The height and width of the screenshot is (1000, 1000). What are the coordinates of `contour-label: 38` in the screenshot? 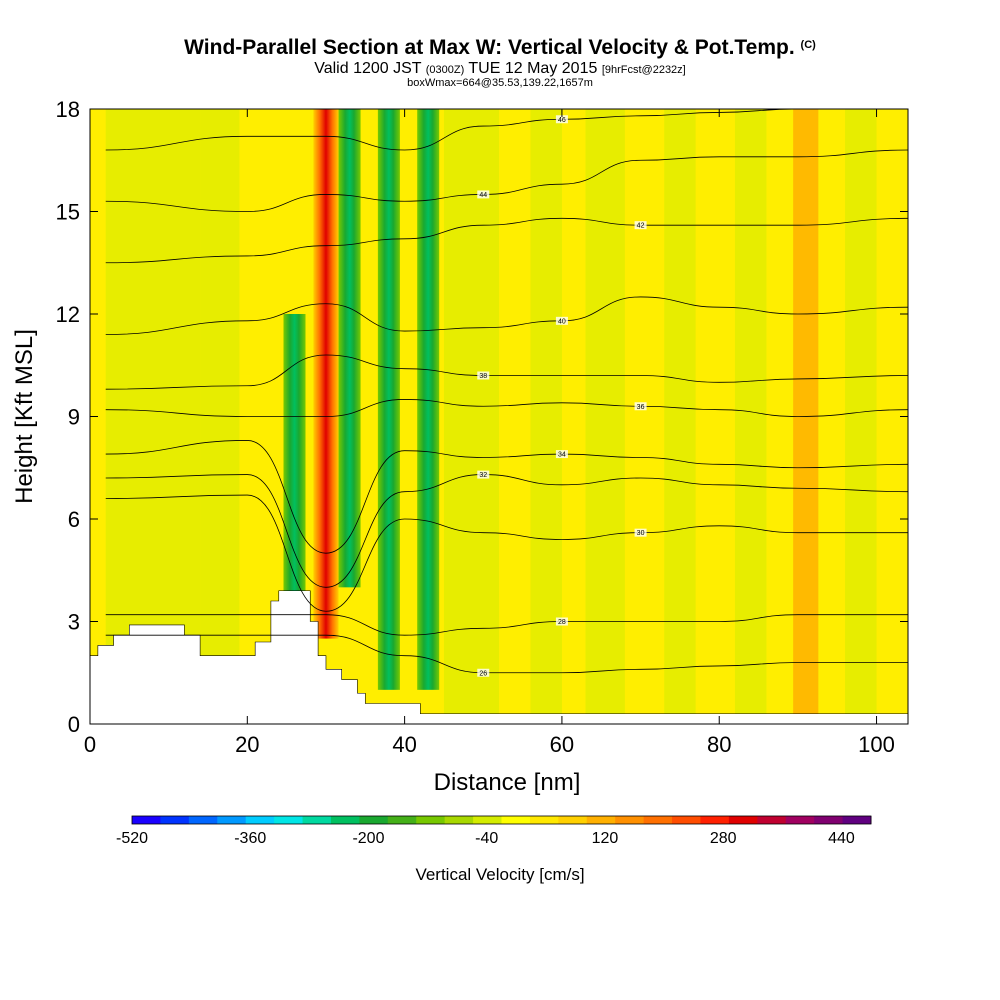 It's located at (483, 376).